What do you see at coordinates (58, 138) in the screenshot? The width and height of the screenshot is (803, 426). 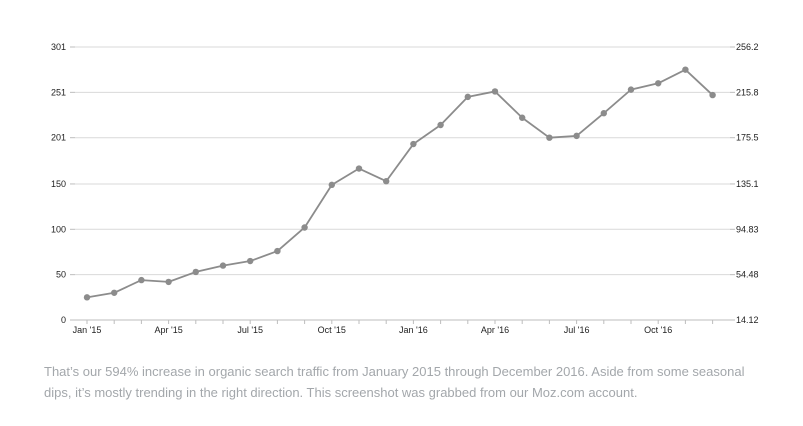 I see `left-tick-label: 201` at bounding box center [58, 138].